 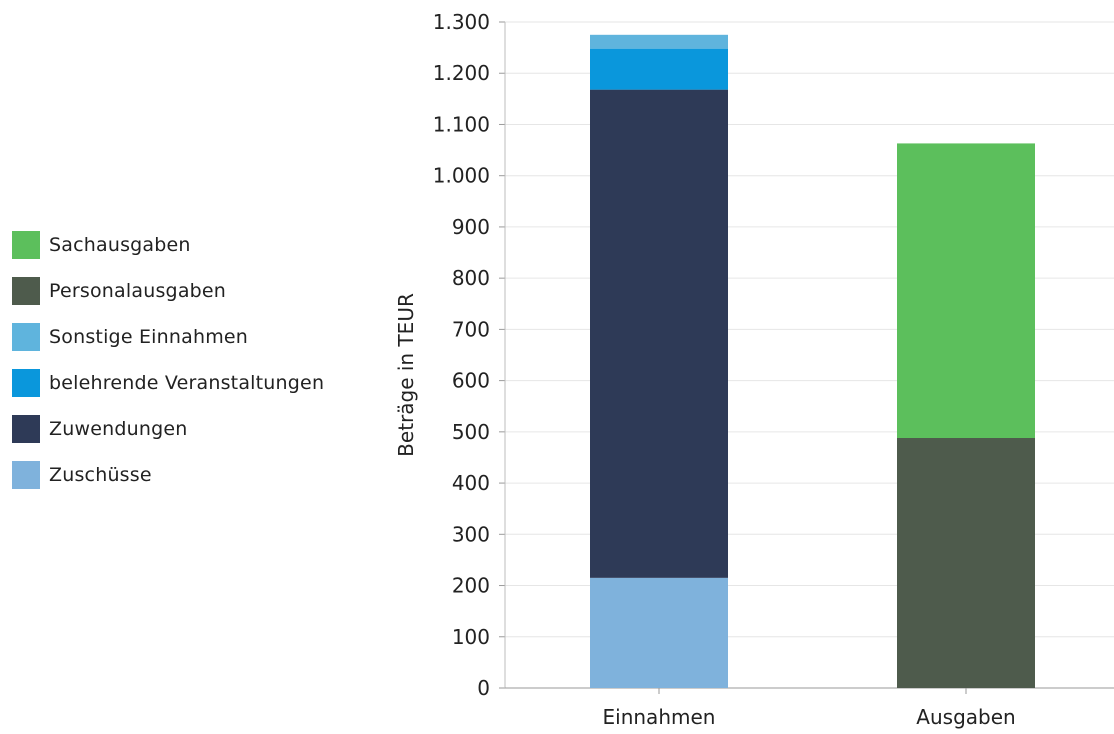 I want to click on y-tick-label: 1.300, so click(x=461, y=22).